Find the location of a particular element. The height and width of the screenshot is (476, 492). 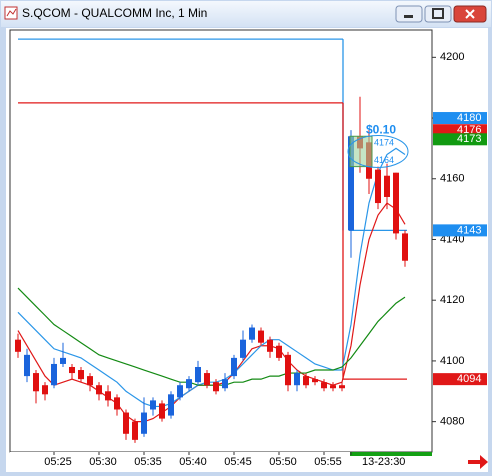

price-marker-label: 4176 is located at coordinates (469, 130).